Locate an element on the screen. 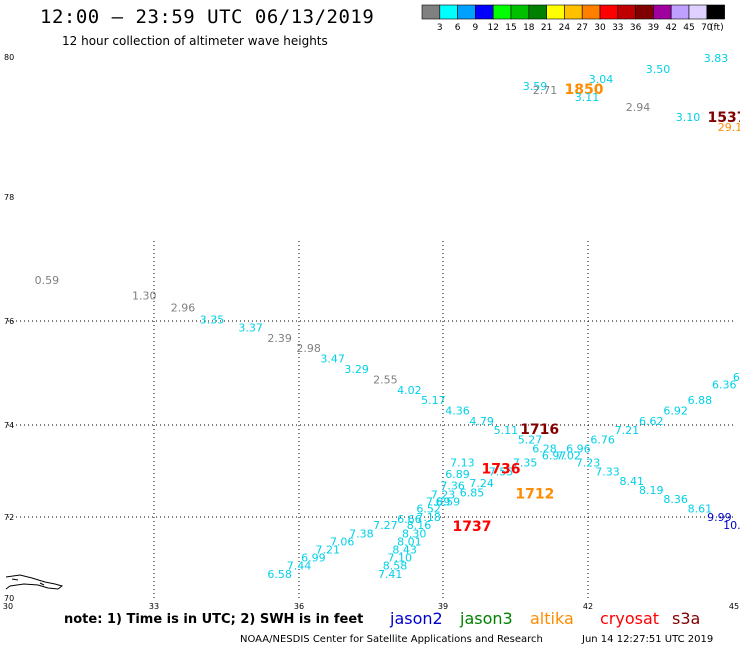  wave-height-label: 3.83 is located at coordinates (716, 58).